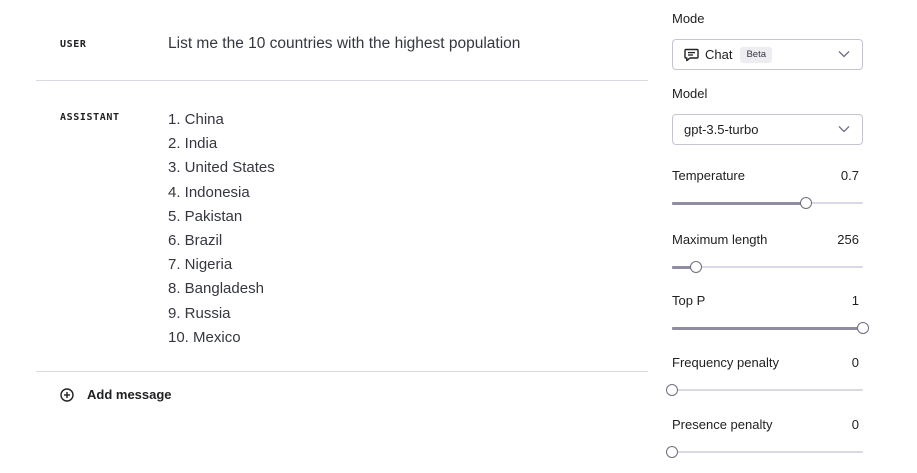 The image size is (917, 473). I want to click on presence-penalty-value: 0, so click(855, 424).